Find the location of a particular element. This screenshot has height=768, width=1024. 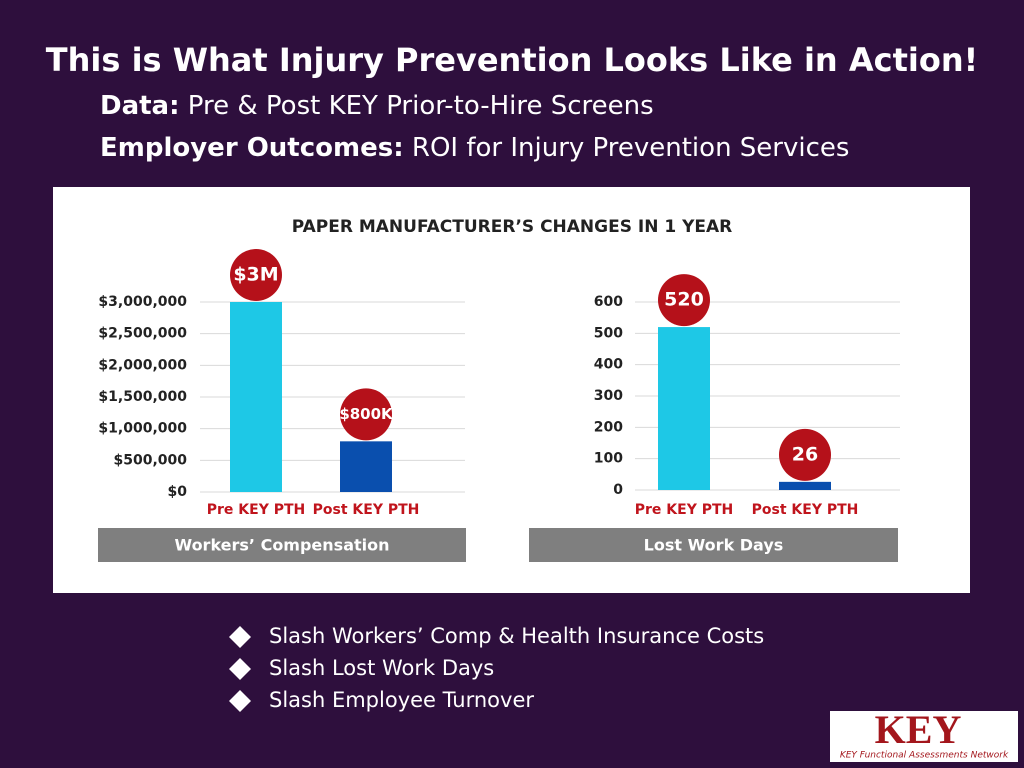

y-tick-label: 500 is located at coordinates (608, 333).